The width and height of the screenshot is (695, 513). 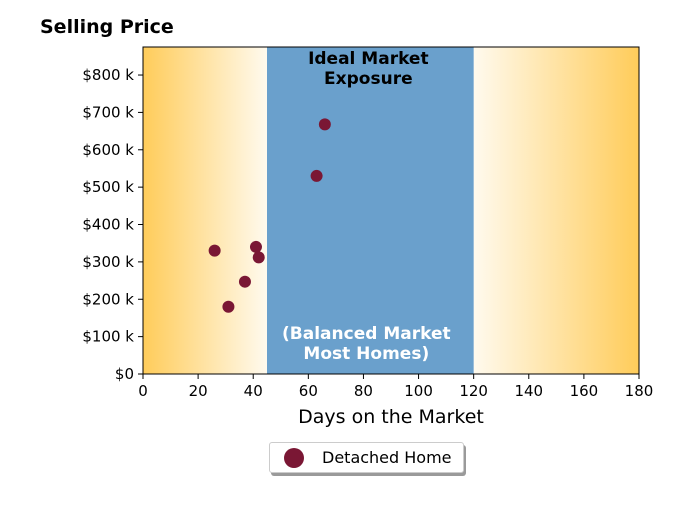 What do you see at coordinates (639, 391) in the screenshot?
I see `x-tick-label-9: 180` at bounding box center [639, 391].